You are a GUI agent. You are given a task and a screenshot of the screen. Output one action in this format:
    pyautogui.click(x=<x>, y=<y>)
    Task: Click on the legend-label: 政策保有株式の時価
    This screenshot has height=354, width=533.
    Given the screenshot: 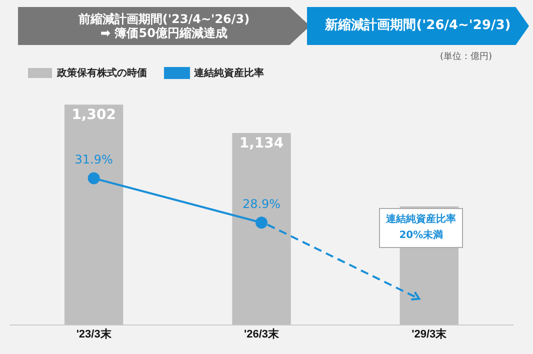 What is the action you would take?
    pyautogui.click(x=101, y=72)
    